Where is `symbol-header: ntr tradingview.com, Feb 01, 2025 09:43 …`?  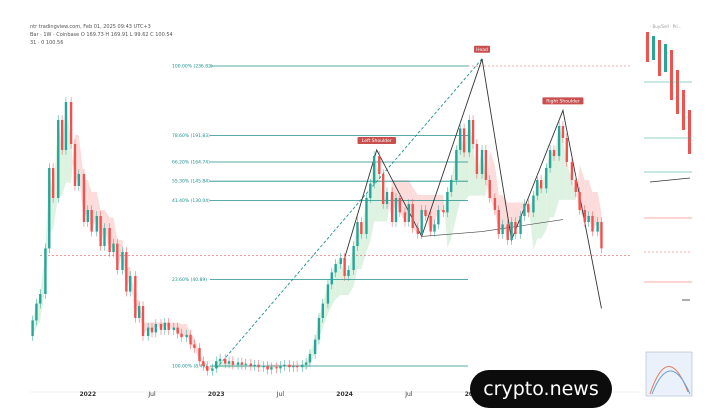
symbol-header: ntr tradingview.com, Feb 01, 2025 09:43 … is located at coordinates (90, 27).